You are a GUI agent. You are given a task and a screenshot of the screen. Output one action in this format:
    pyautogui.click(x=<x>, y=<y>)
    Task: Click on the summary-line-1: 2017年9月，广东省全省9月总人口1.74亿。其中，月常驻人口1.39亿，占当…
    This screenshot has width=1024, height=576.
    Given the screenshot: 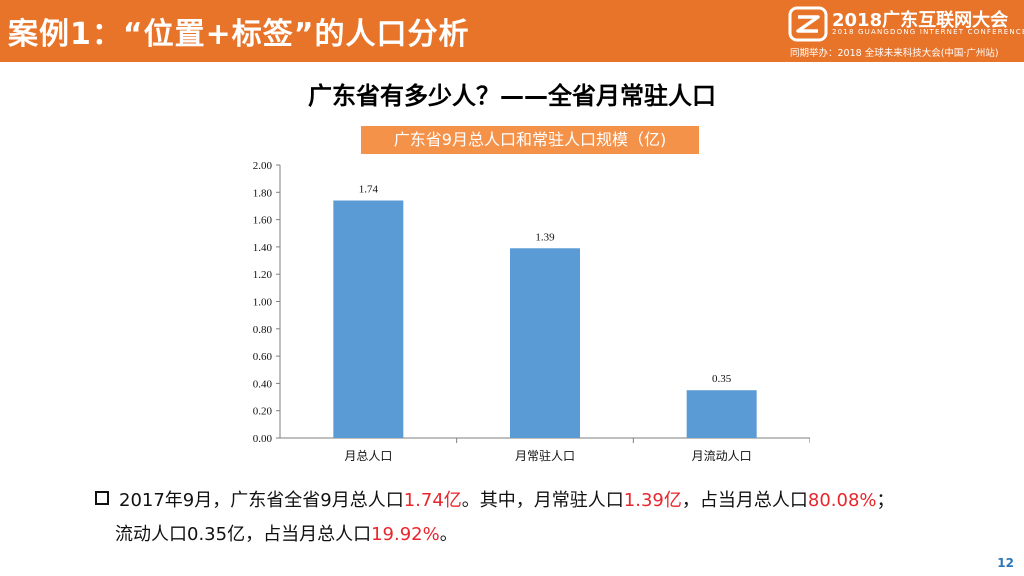 What is the action you would take?
    pyautogui.click(x=495, y=499)
    